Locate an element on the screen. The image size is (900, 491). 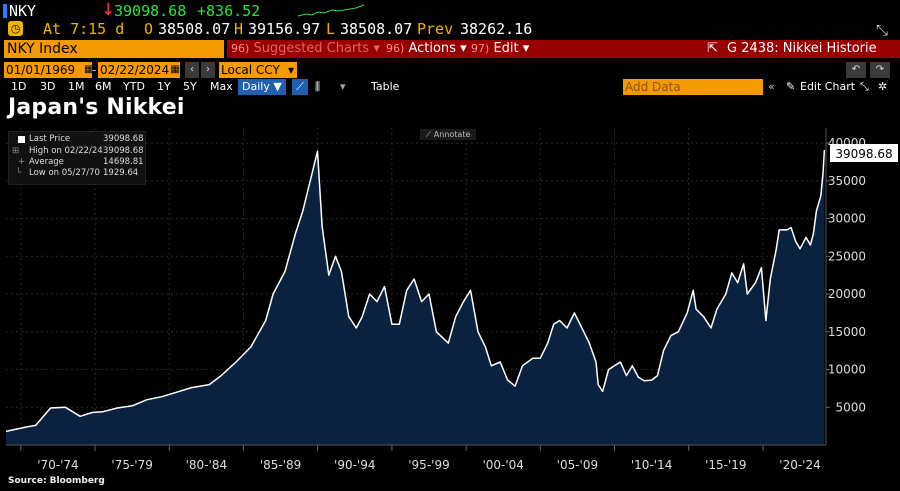
down-arrow-icon: ↓ is located at coordinates (108, 10).